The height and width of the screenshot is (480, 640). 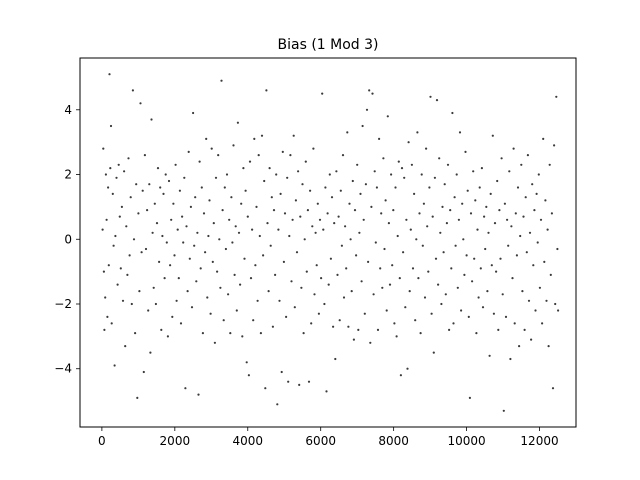 What do you see at coordinates (68, 175) in the screenshot?
I see `y-tick-label: 2` at bounding box center [68, 175].